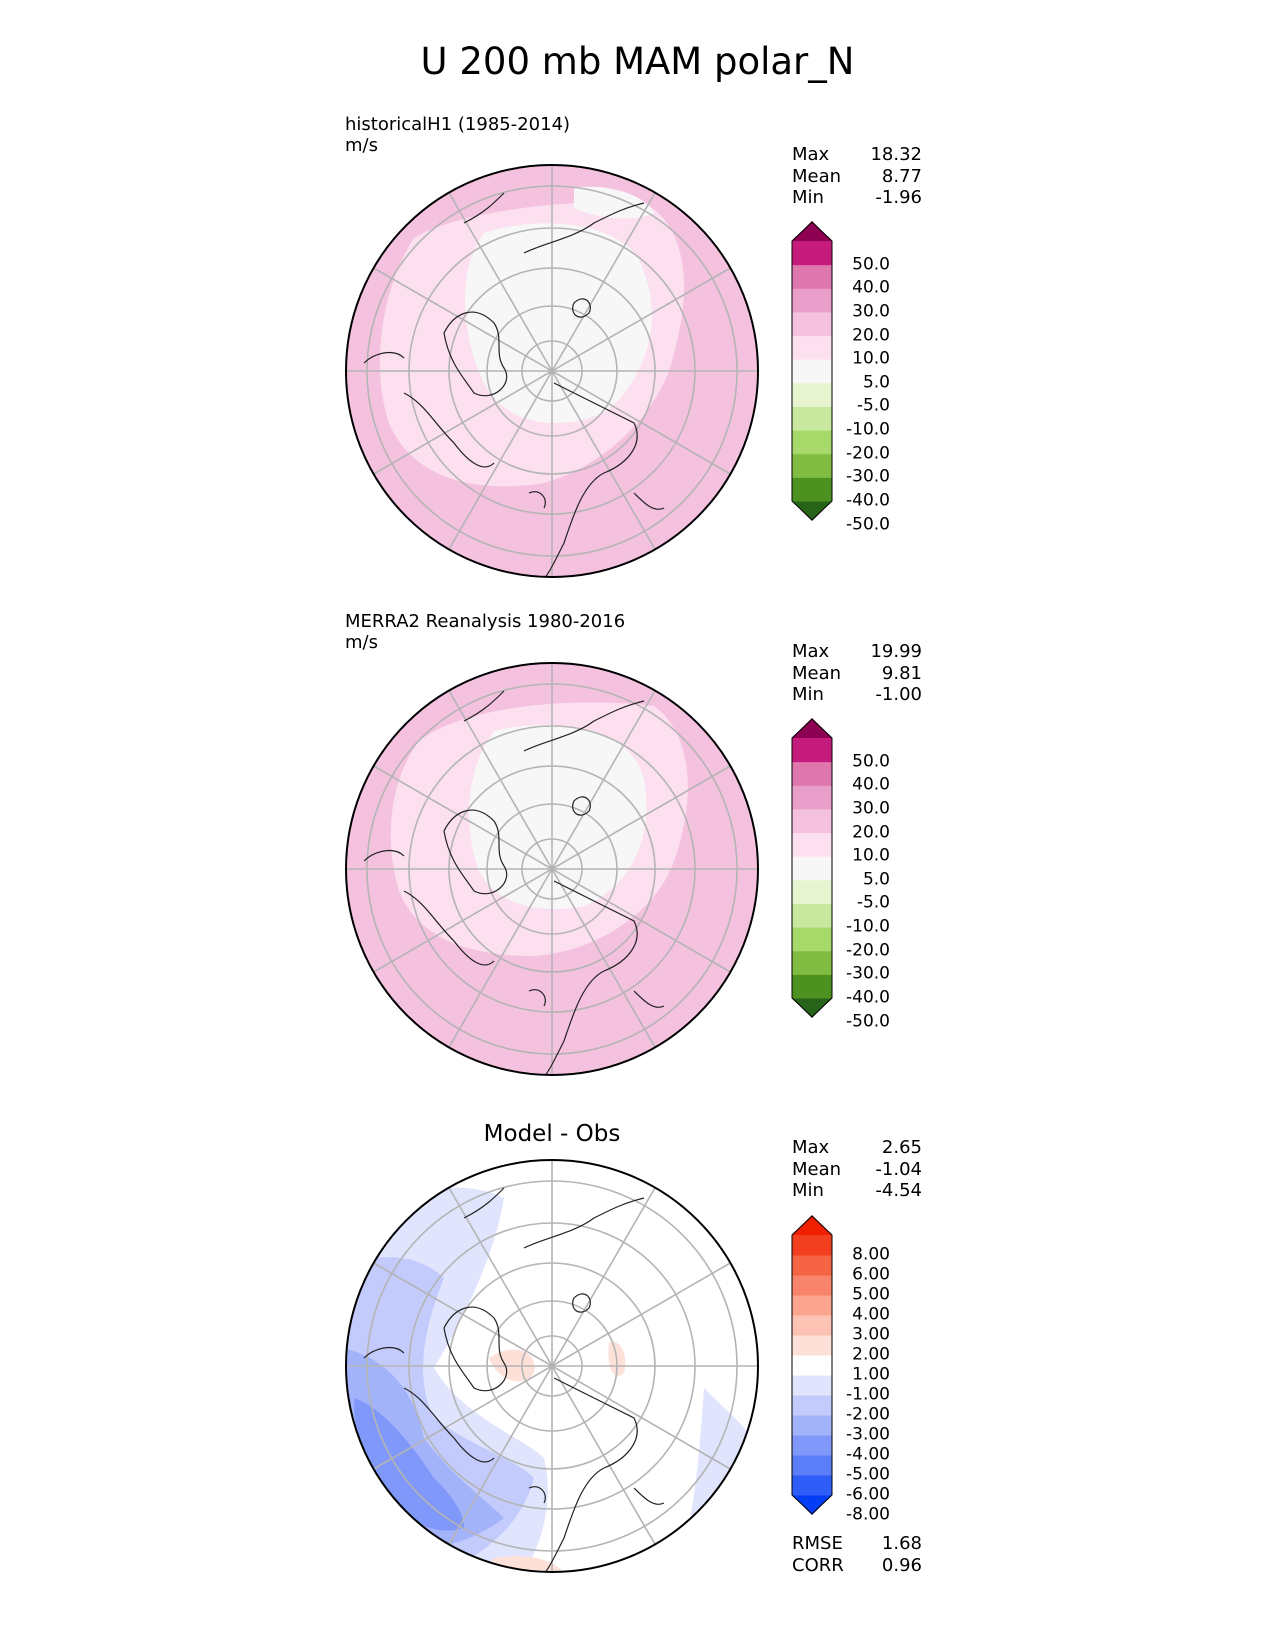  Describe the element at coordinates (552, 1134) in the screenshot. I see `panel-3-title: Model - Obs` at that location.